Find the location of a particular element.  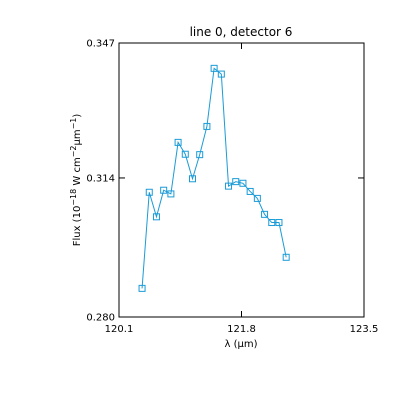

chart-title: line 0, detector 6 is located at coordinates (241, 32).